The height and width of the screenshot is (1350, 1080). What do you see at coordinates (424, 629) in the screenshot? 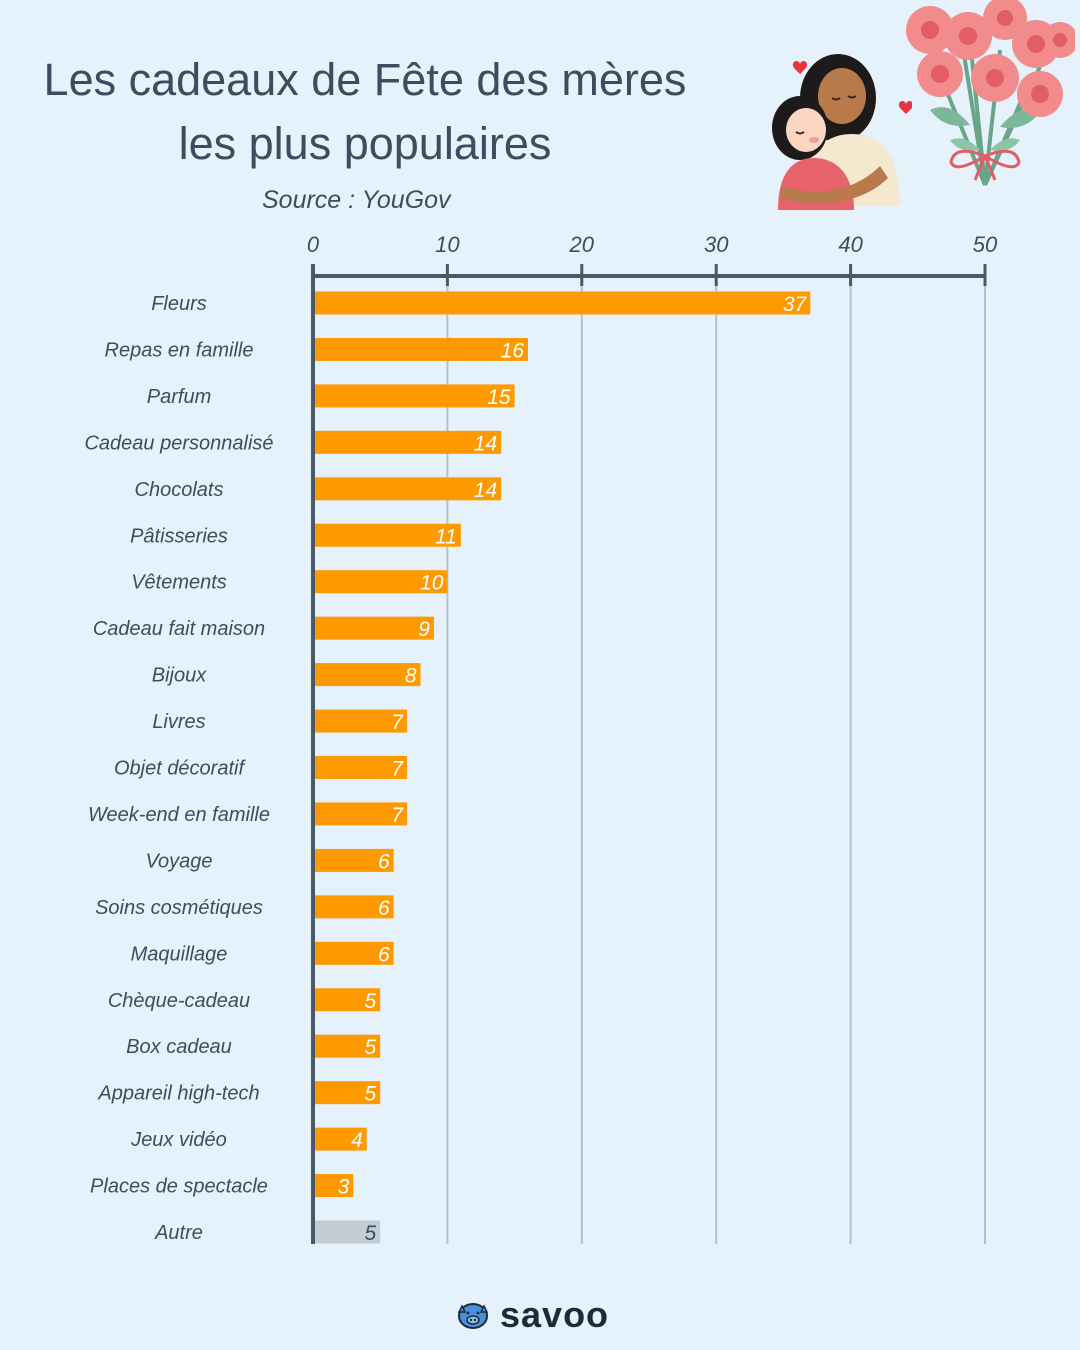
I see `data-label: 9` at bounding box center [424, 629].